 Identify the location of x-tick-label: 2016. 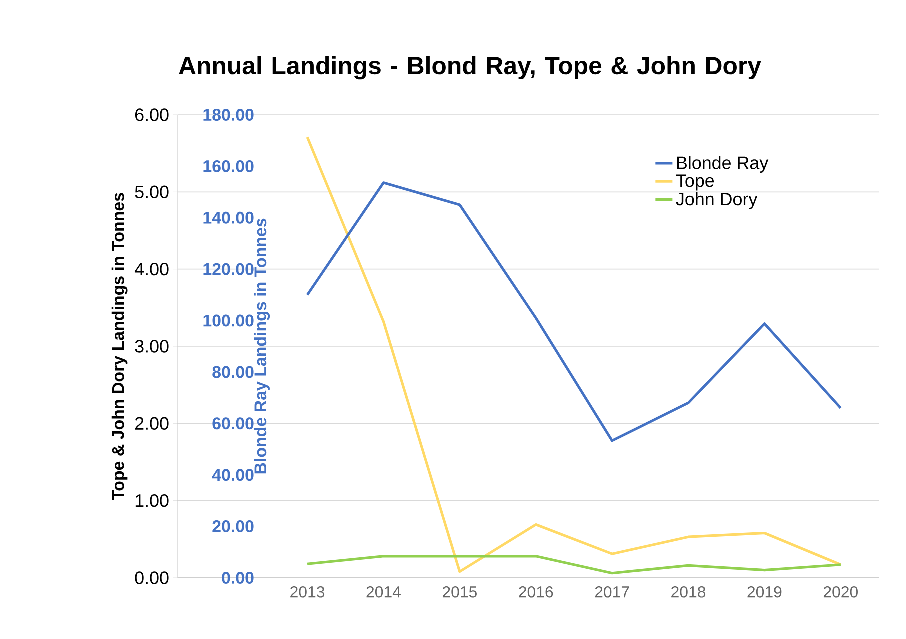
(536, 592).